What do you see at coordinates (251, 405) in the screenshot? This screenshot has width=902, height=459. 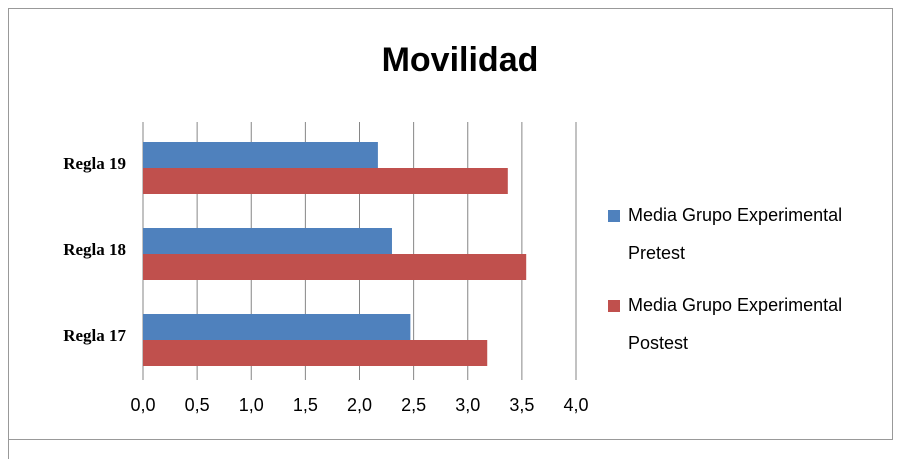 I see `x-tick-label: 1,0` at bounding box center [251, 405].